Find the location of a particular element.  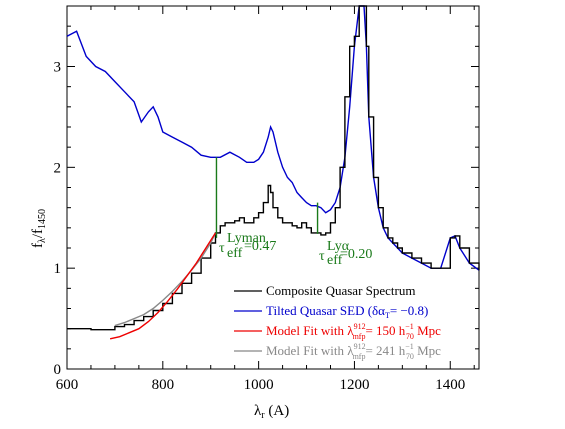

legend-tilted-tail: = −0.8) is located at coordinates (409, 310).